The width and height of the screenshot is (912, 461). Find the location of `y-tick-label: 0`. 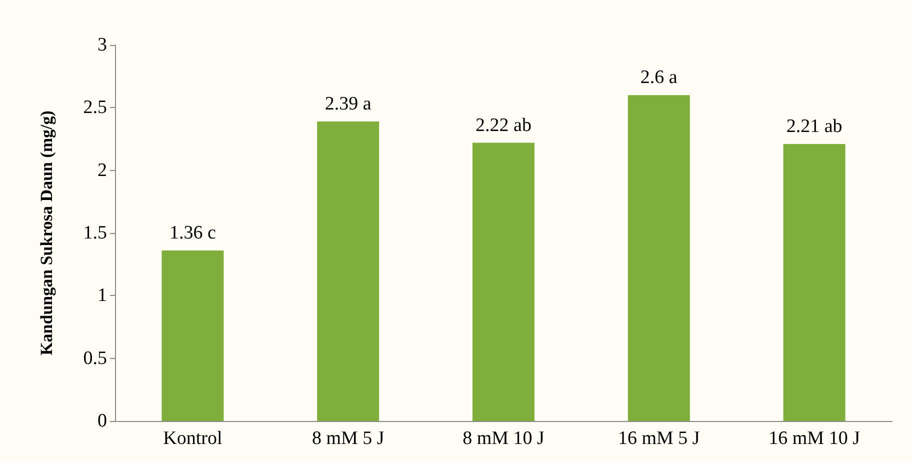

y-tick-label: 0 is located at coordinates (102, 421).